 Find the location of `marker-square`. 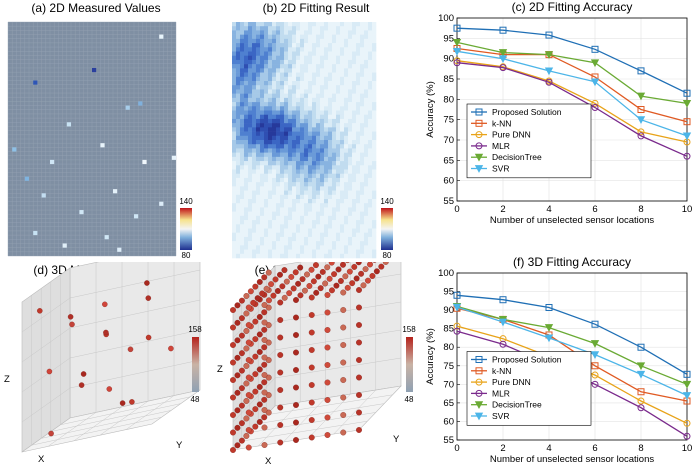

marker-square is located at coordinates (549, 308).